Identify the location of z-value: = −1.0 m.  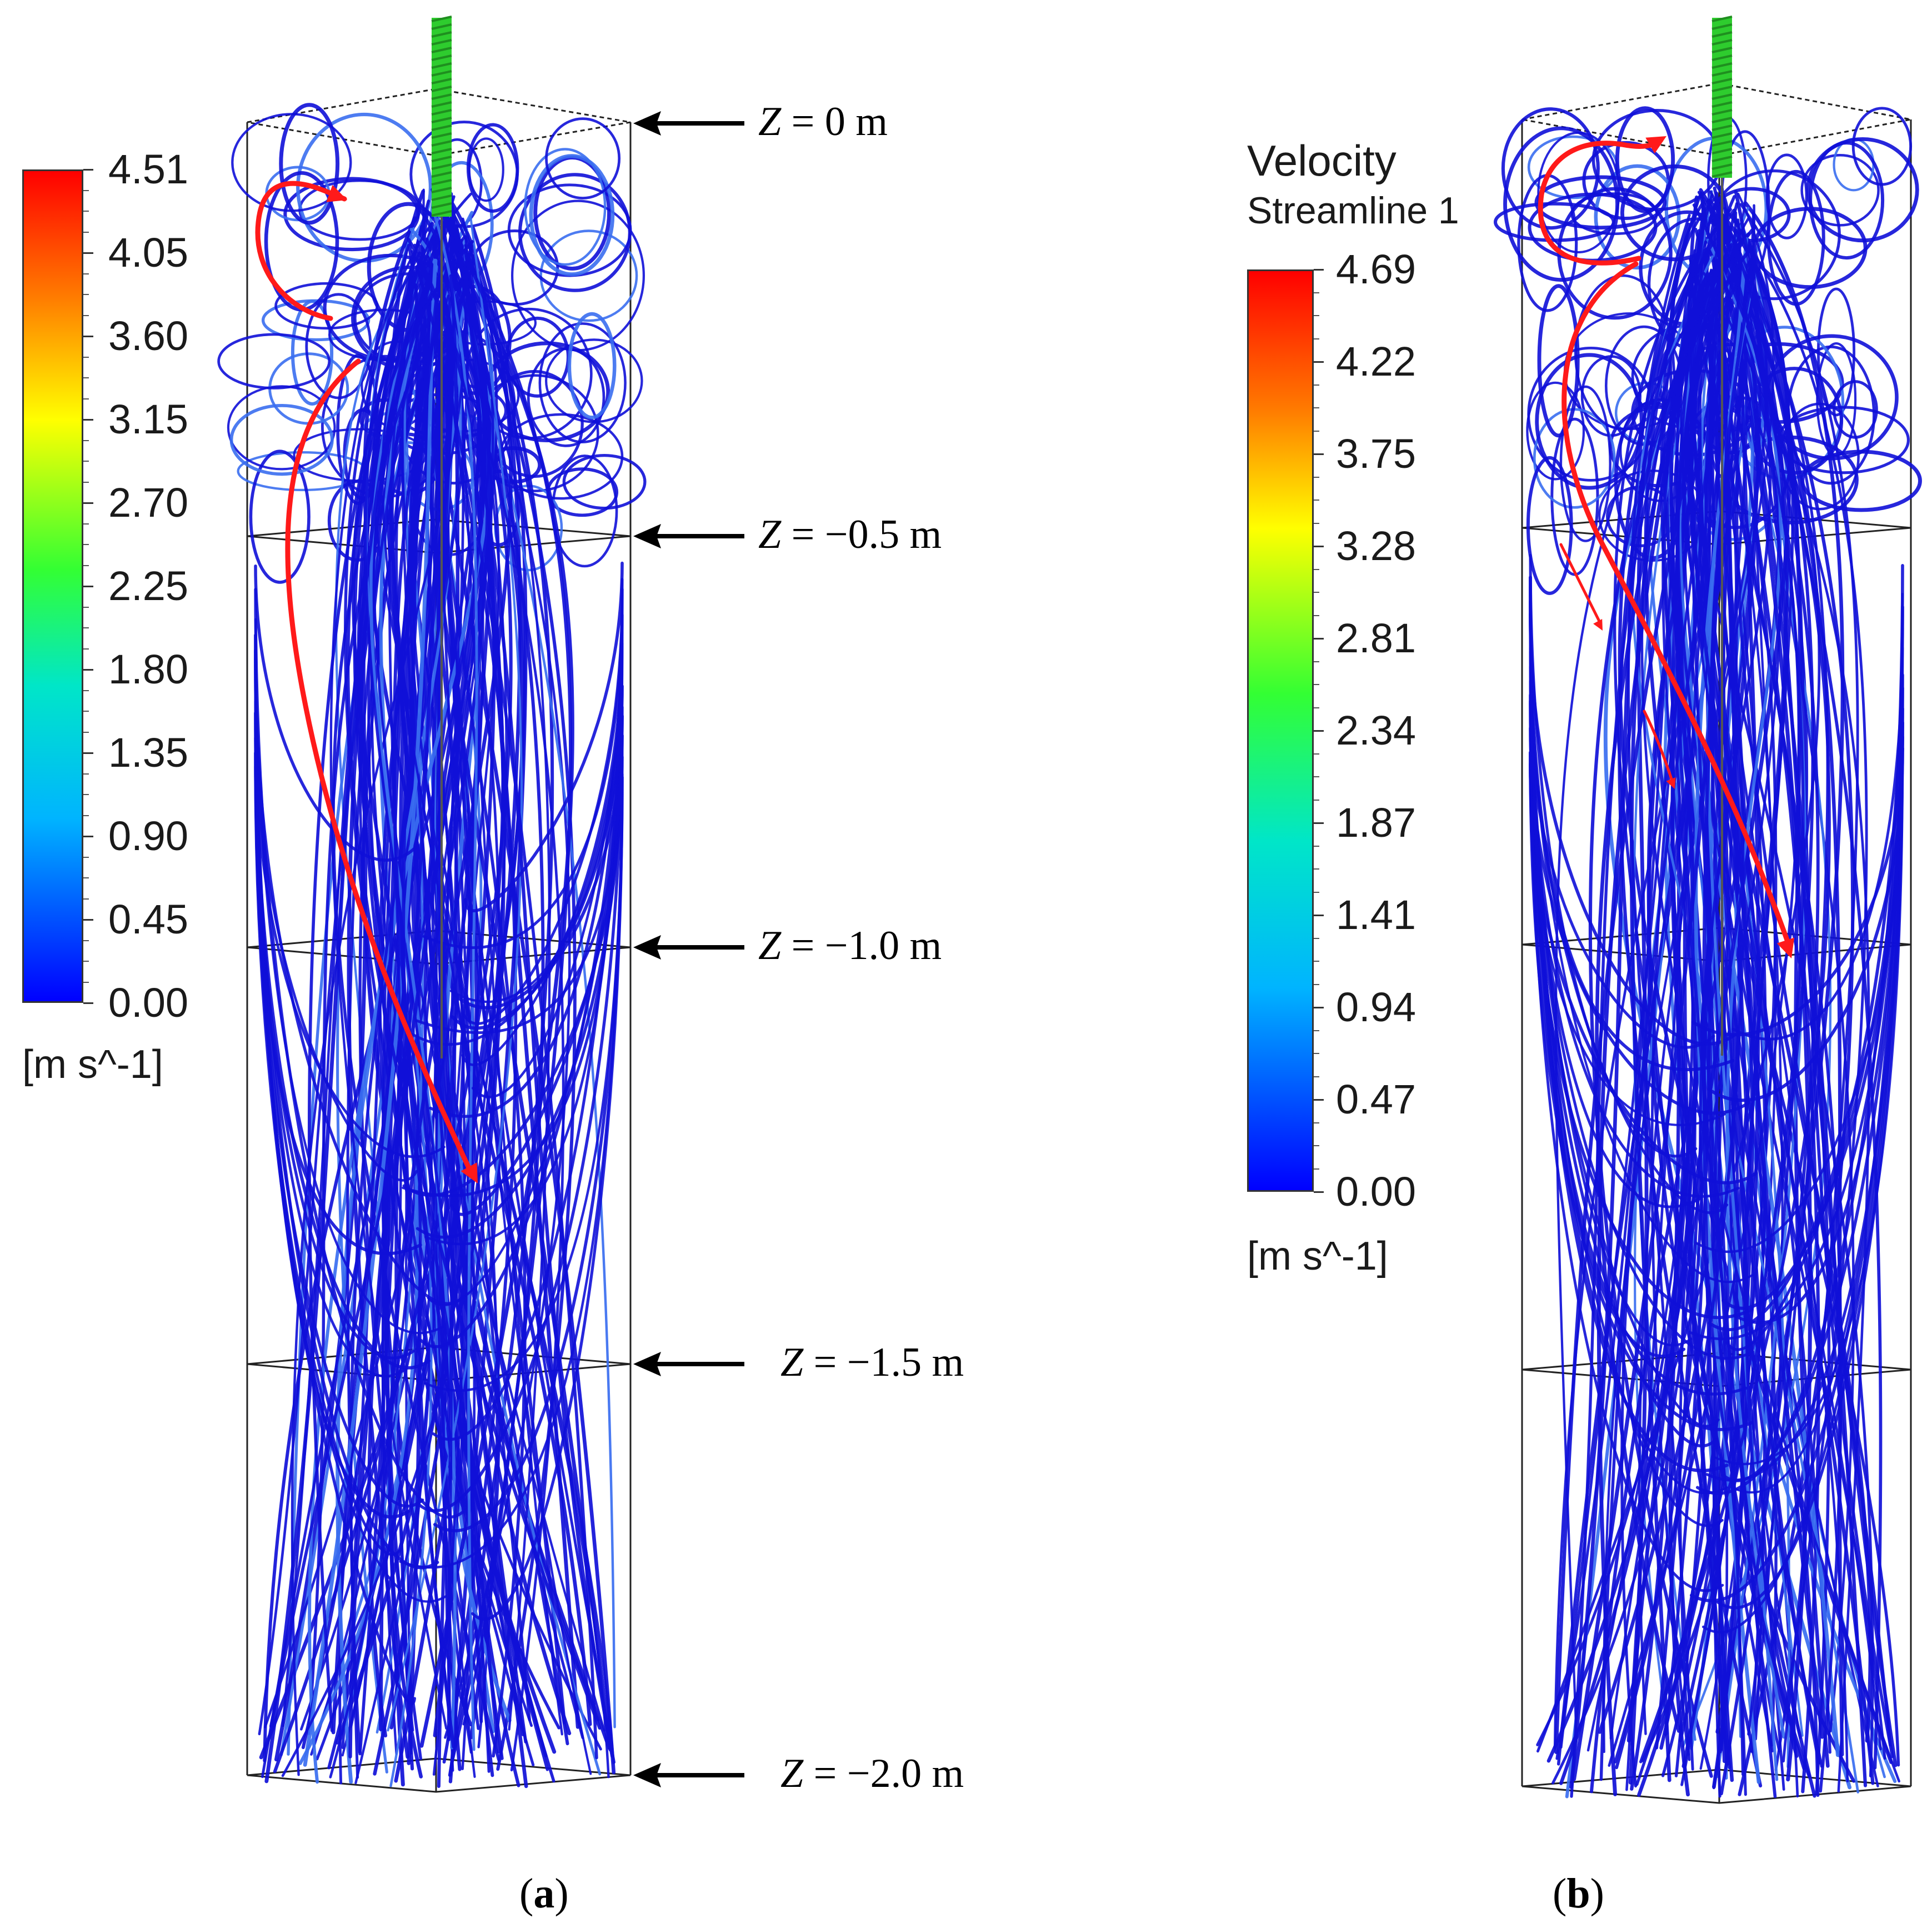
(861, 945).